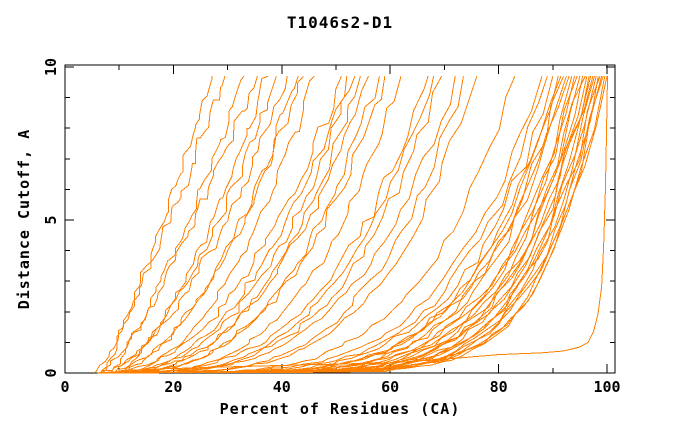  I want to click on x-tick-label: 40, so click(281, 387).